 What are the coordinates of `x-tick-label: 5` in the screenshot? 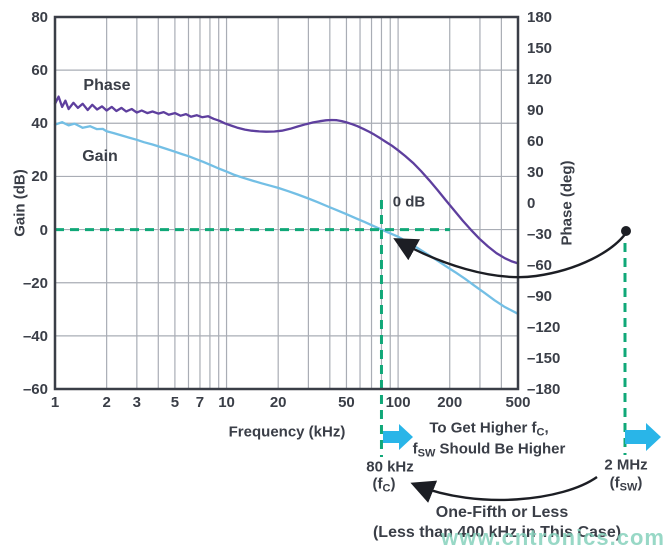 It's located at (175, 402).